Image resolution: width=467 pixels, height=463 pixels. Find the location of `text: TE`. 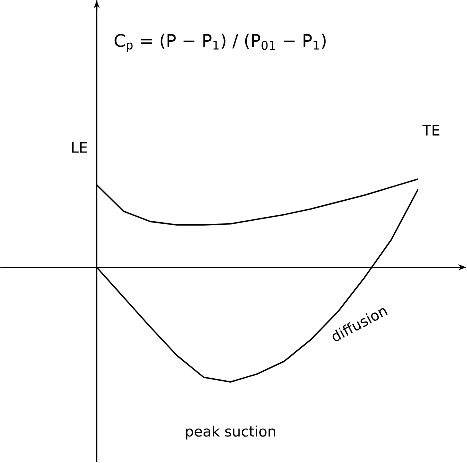

text: TE is located at coordinates (431, 130).